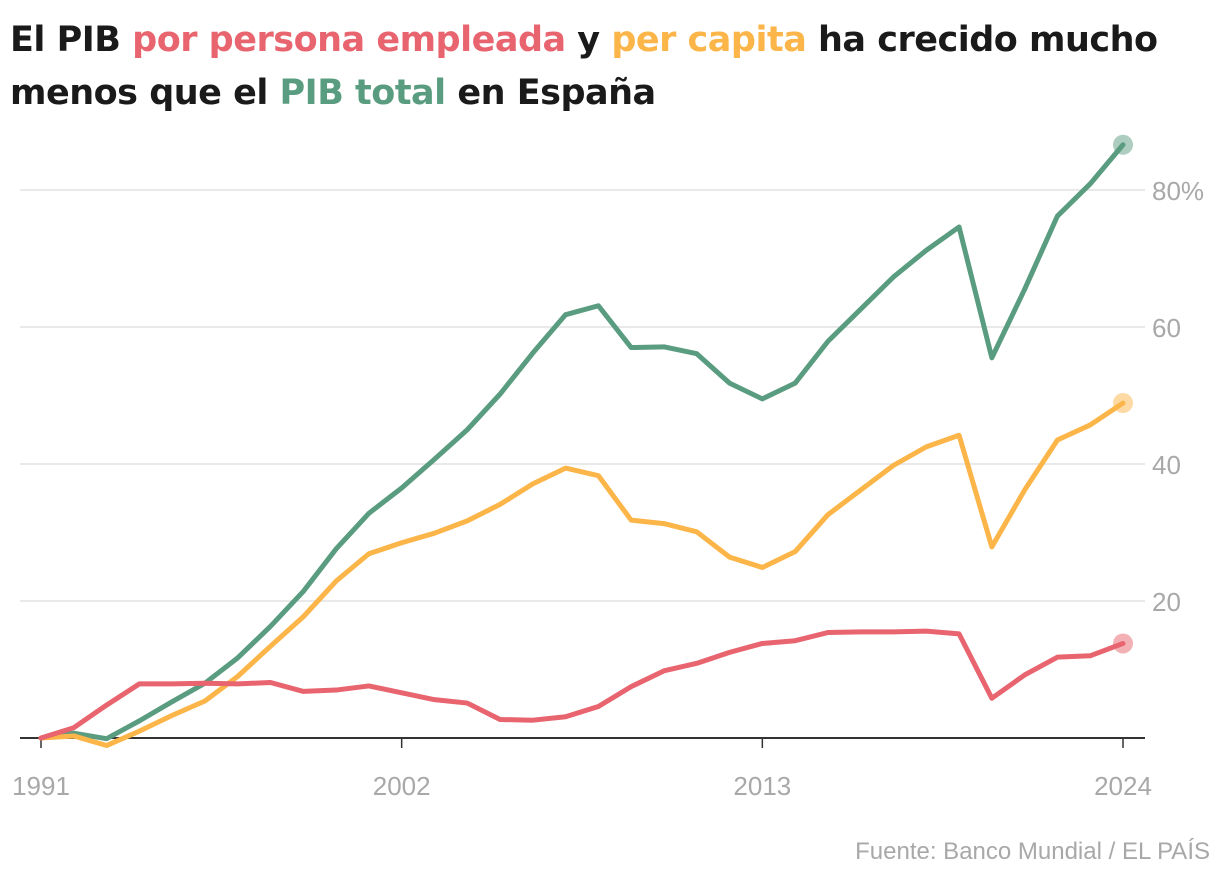 The image size is (1220, 882). I want to click on x-tick-label: 2013, so click(762, 786).